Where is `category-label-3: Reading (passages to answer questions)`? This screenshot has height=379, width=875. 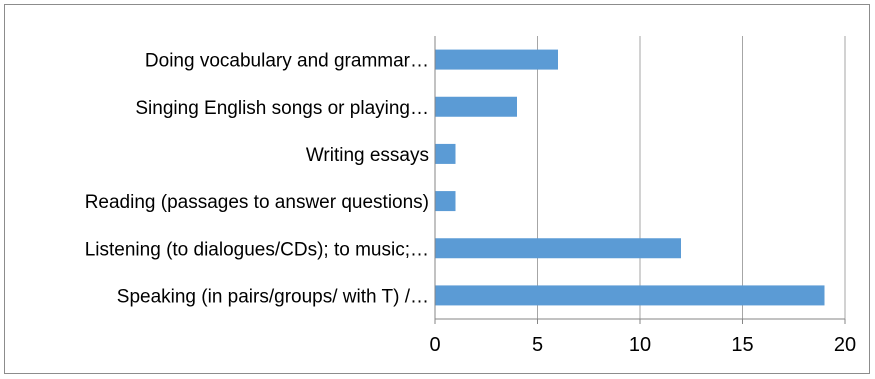 category-label-3: Reading (passages to answer questions) is located at coordinates (257, 202).